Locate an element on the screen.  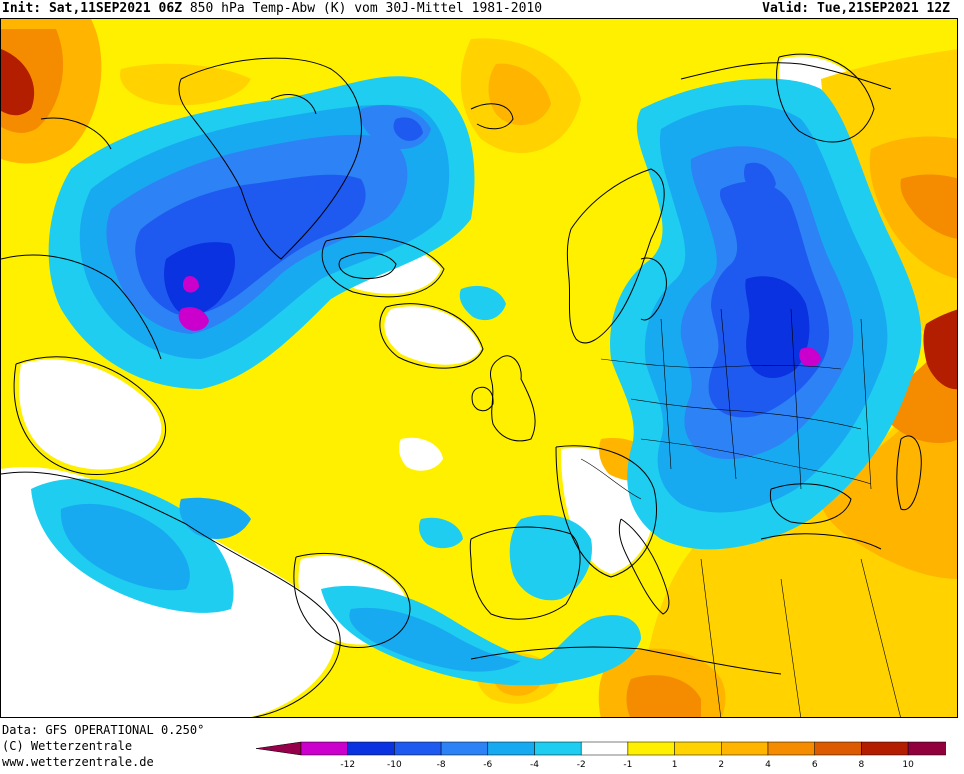
legend-tick-label: -6 is located at coordinates (487, 765).